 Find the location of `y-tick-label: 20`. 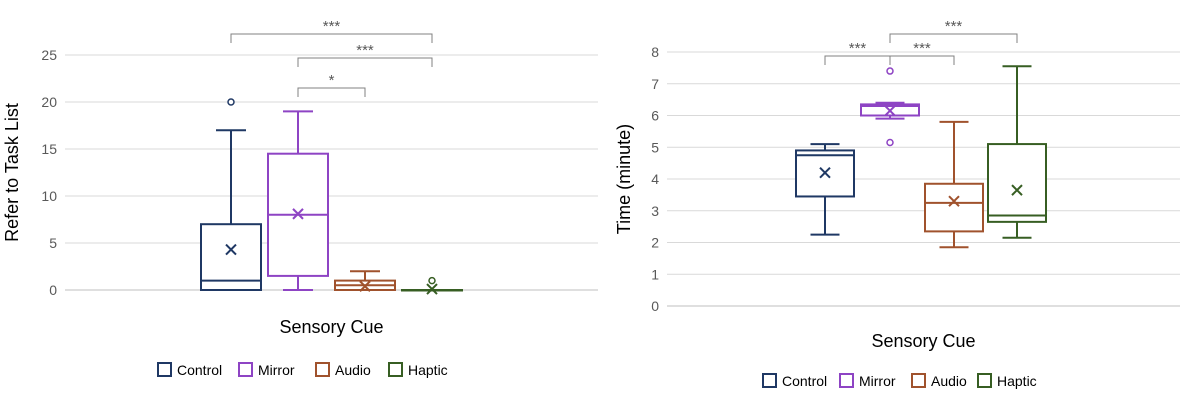

y-tick-label: 20 is located at coordinates (49, 102).